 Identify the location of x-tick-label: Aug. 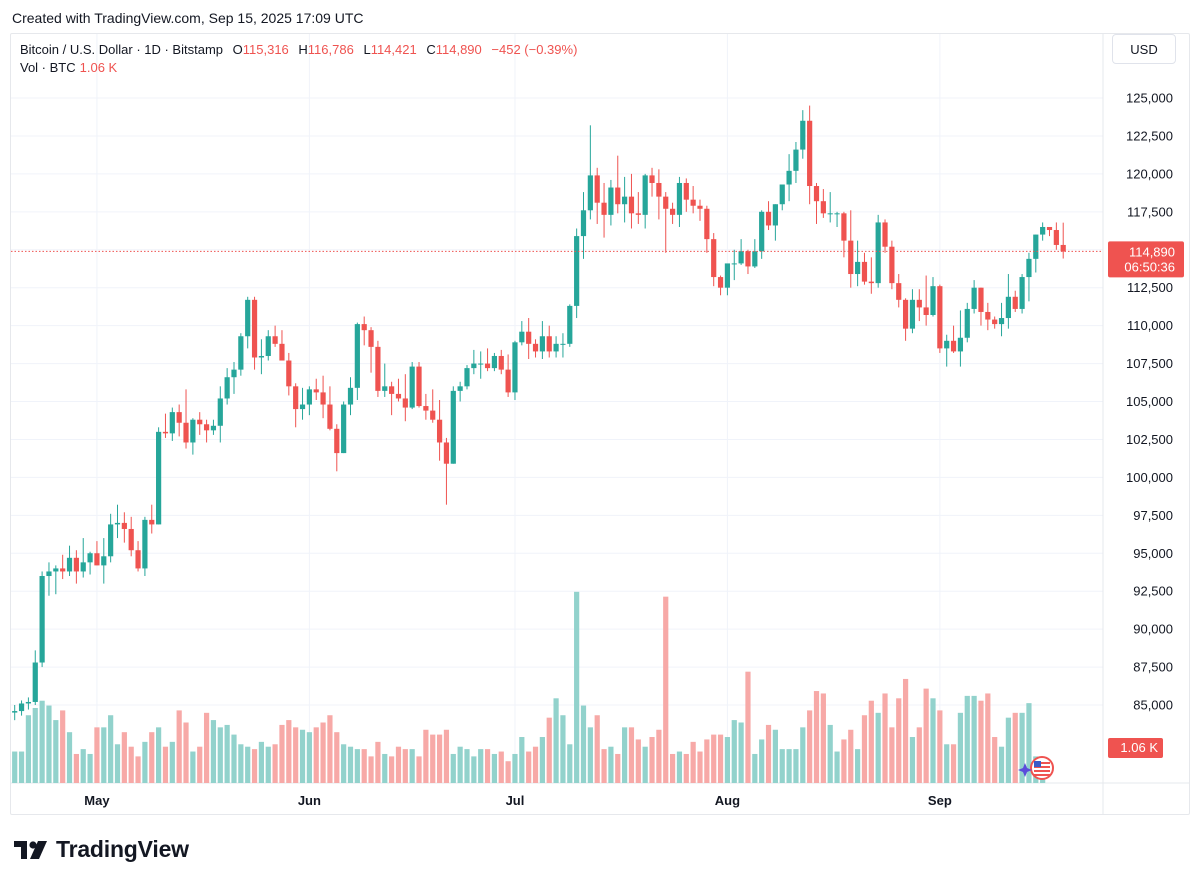
(727, 800).